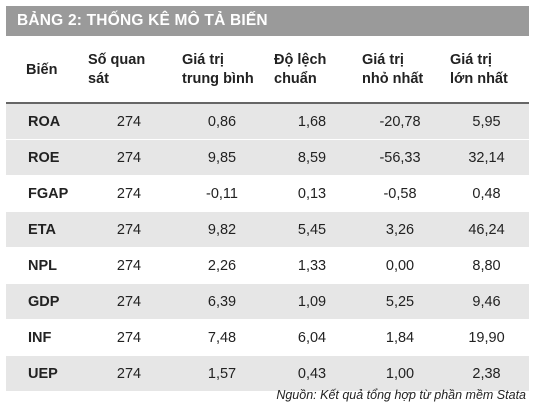 Image resolution: width=538 pixels, height=415 pixels. I want to click on cell-std-dev: 1,68, so click(312, 121).